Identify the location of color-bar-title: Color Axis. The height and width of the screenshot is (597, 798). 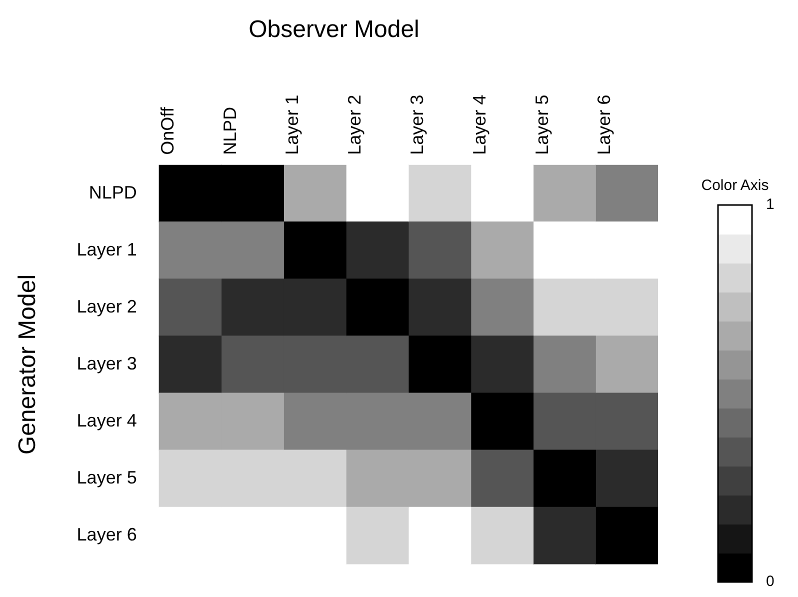
(735, 185).